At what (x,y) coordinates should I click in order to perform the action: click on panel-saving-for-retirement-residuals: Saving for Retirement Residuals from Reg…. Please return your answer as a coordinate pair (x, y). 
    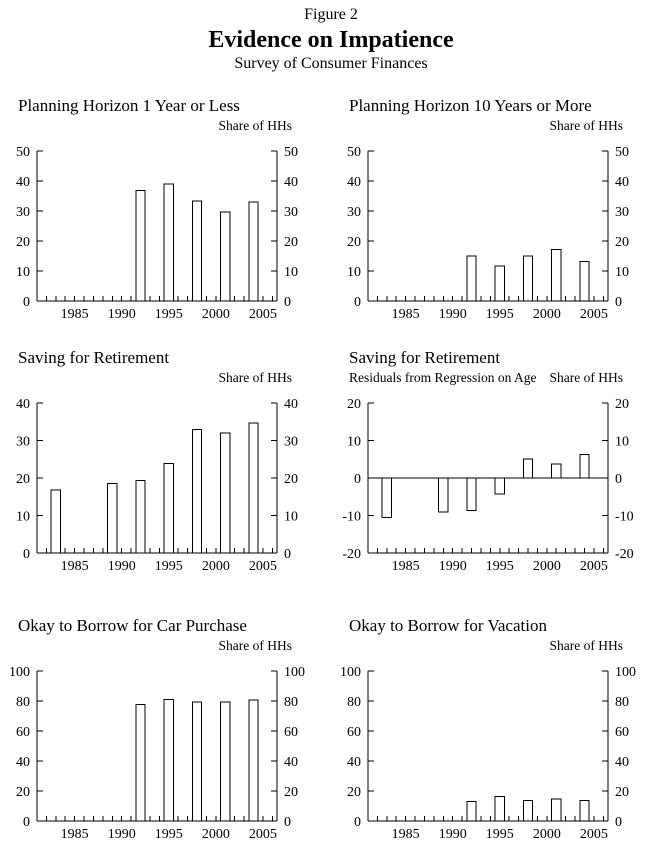
    Looking at the image, I should click on (496, 468).